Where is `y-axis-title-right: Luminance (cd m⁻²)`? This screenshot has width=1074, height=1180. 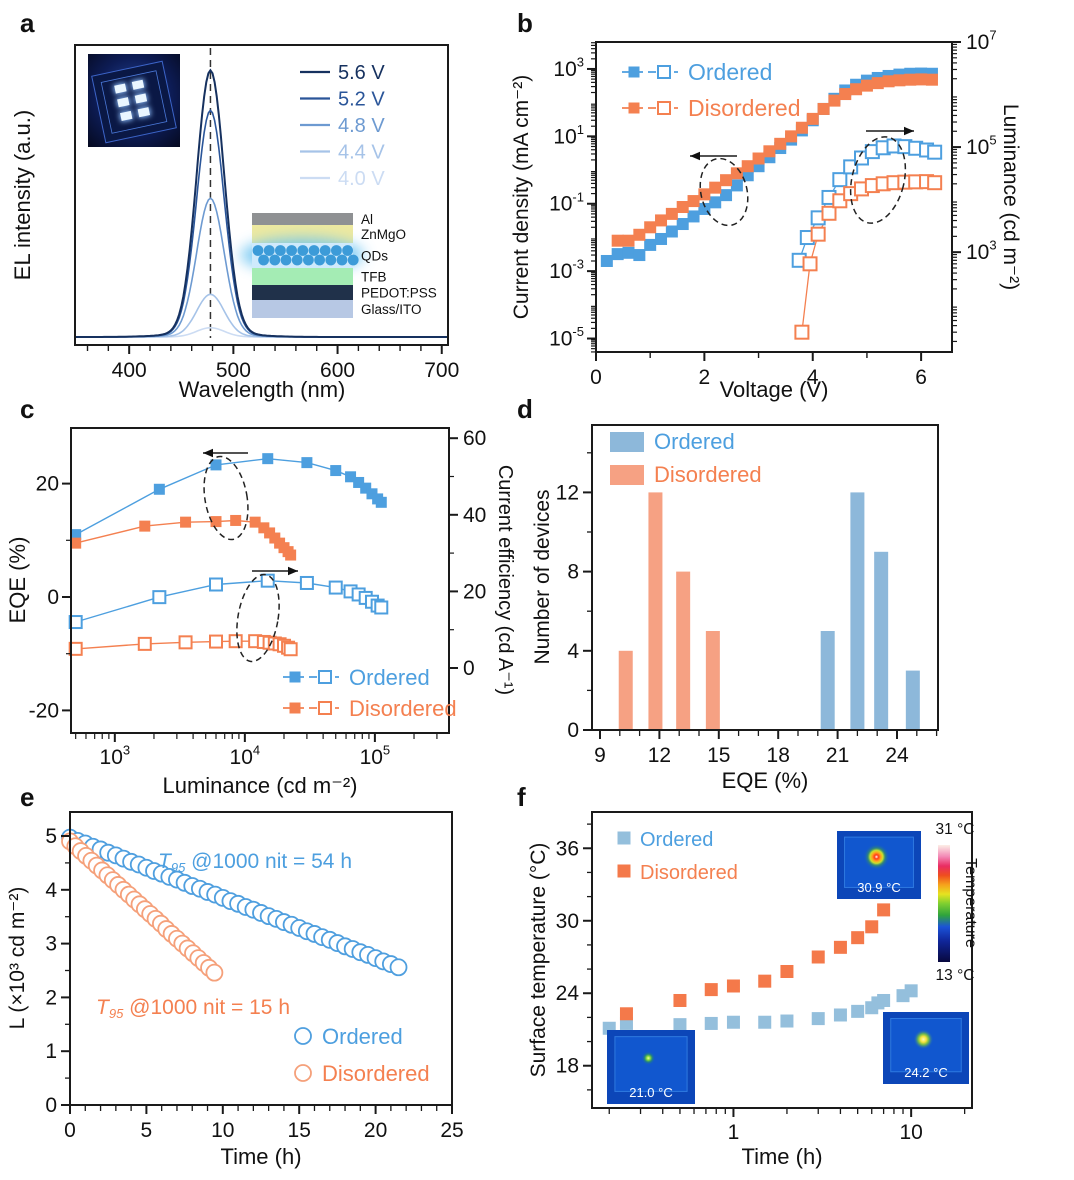 y-axis-title-right: Luminance (cd m⁻²) is located at coordinates (1010, 197).